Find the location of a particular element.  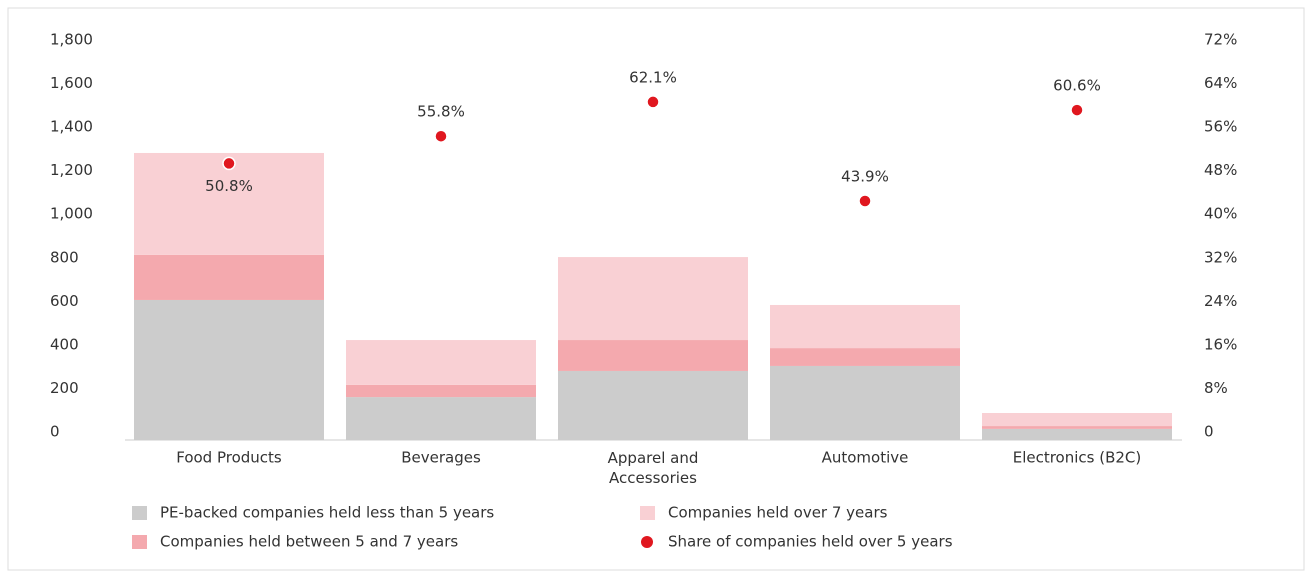

value-label: 55.8% is located at coordinates (441, 112).